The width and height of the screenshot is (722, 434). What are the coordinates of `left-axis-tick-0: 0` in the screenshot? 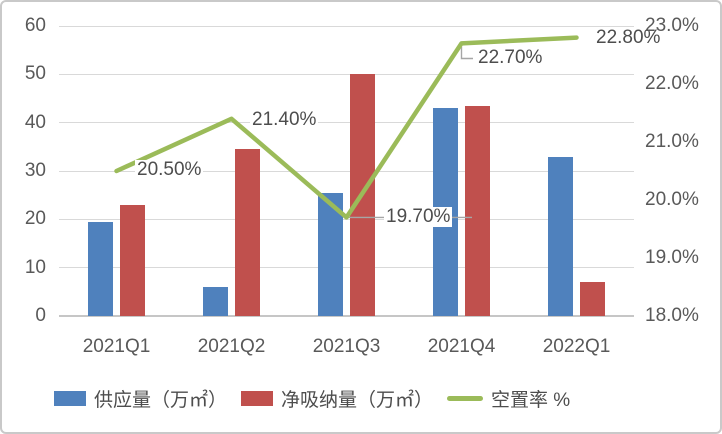 It's located at (40, 315).